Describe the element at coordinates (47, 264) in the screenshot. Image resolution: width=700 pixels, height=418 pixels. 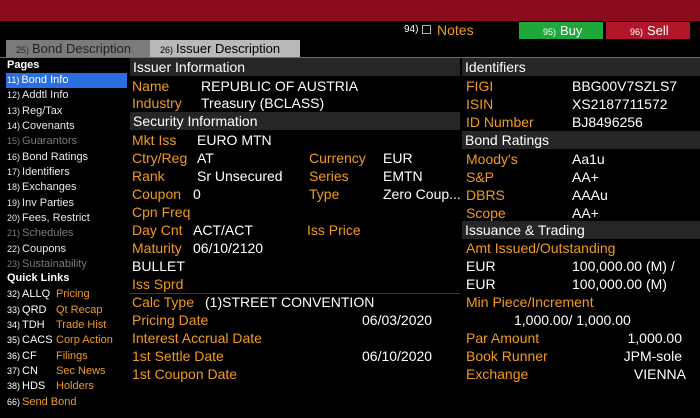
I see `sidebar-item-sustainability: 23) Sustainability` at that location.